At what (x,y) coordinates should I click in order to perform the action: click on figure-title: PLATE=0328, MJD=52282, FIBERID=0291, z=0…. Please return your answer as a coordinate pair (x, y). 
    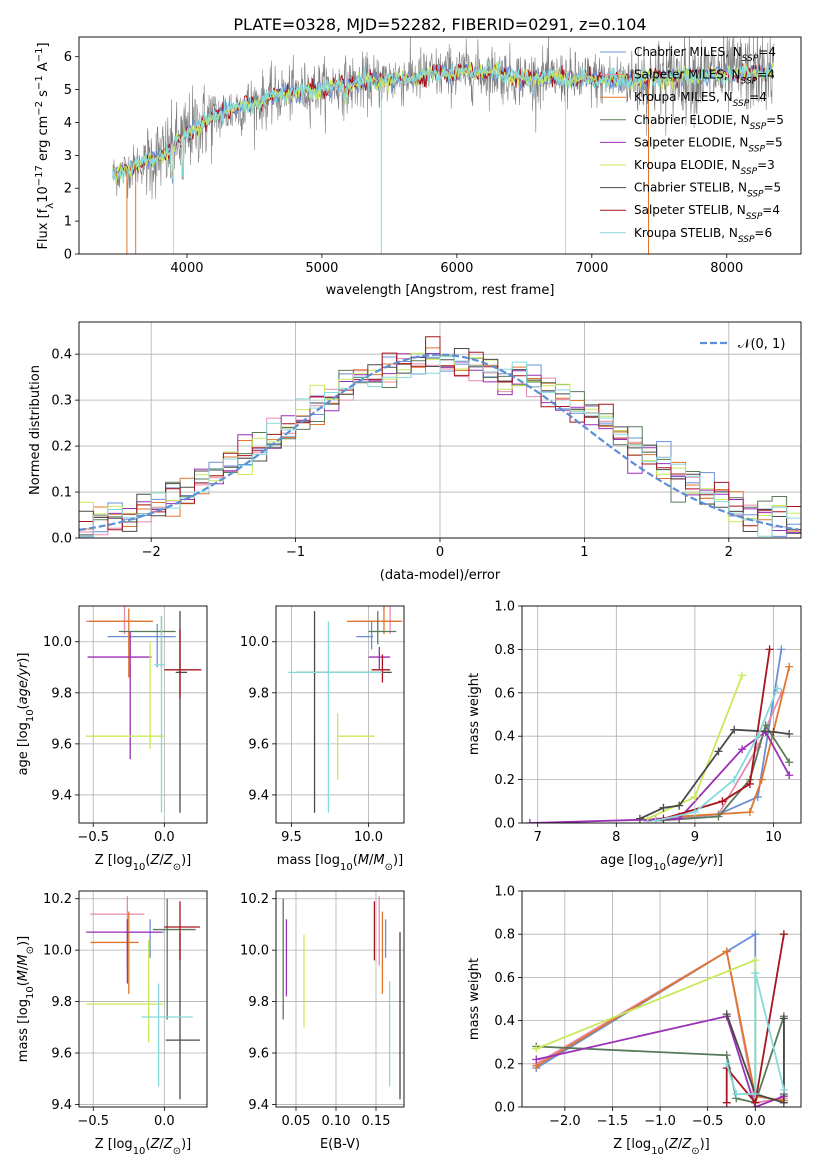
    Looking at the image, I should click on (439, 24).